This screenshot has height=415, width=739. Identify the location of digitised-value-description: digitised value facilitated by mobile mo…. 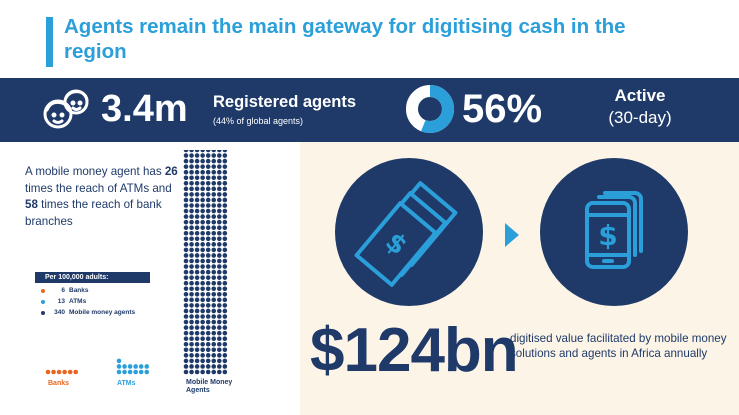
(618, 346).